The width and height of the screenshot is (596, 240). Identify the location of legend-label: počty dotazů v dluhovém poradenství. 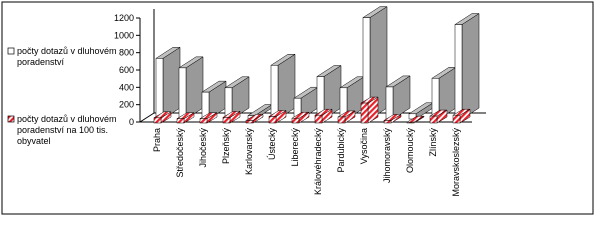
(67, 56).